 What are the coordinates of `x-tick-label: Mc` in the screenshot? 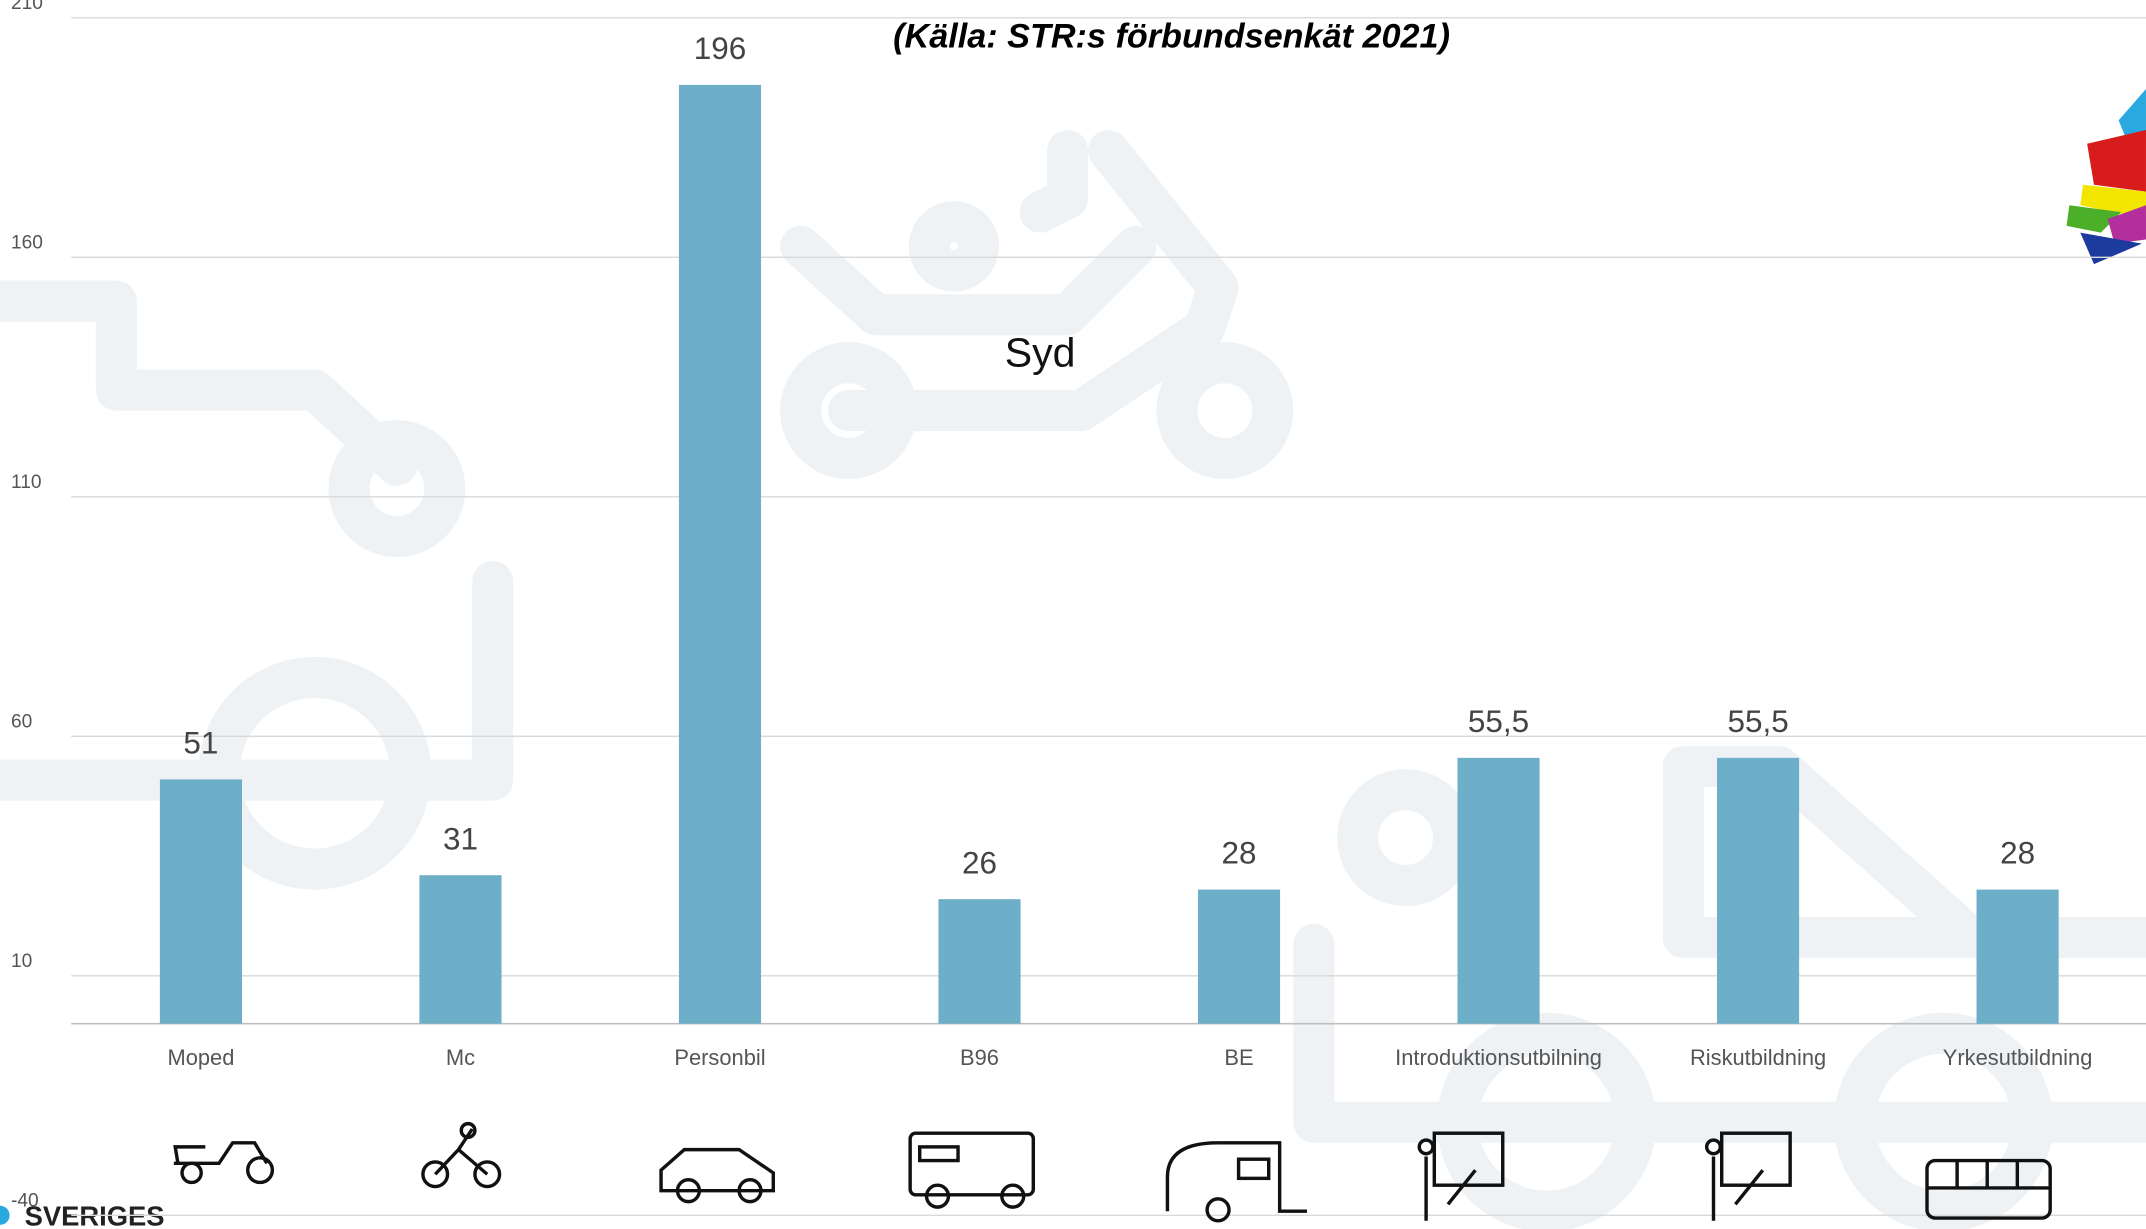 It's located at (460, 1057).